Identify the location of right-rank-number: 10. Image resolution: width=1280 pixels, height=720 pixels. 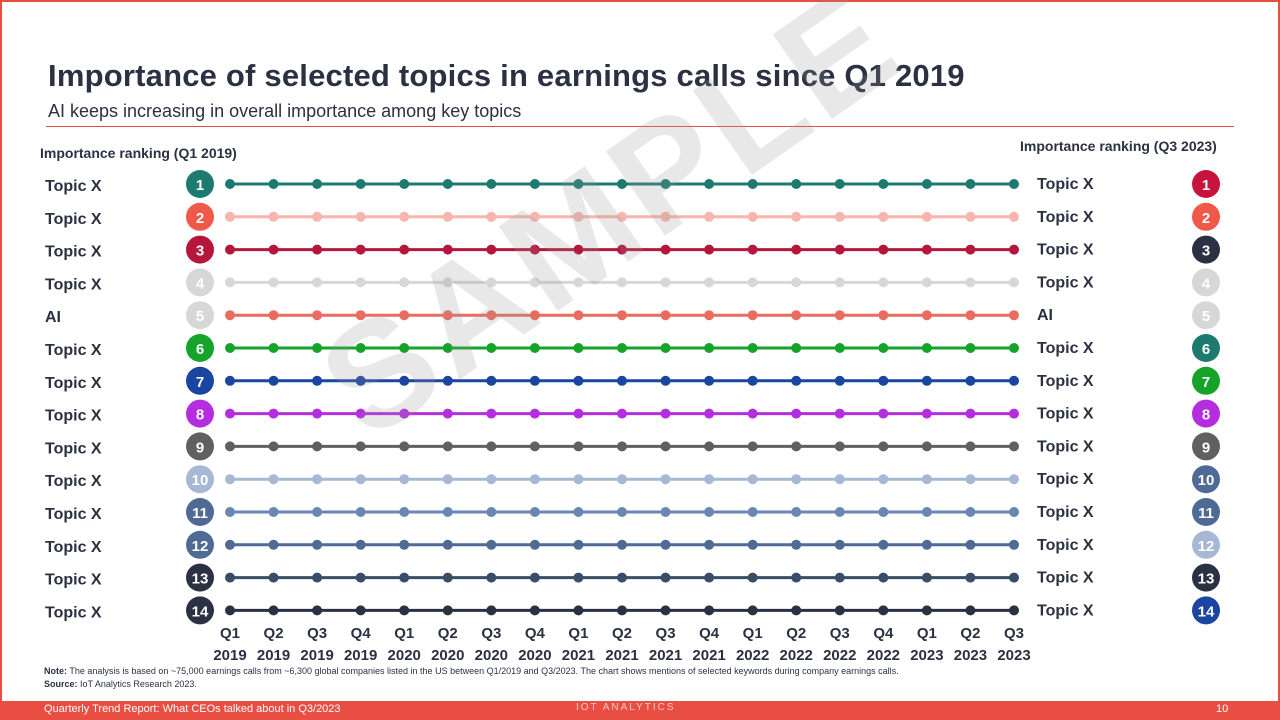
(1206, 480).